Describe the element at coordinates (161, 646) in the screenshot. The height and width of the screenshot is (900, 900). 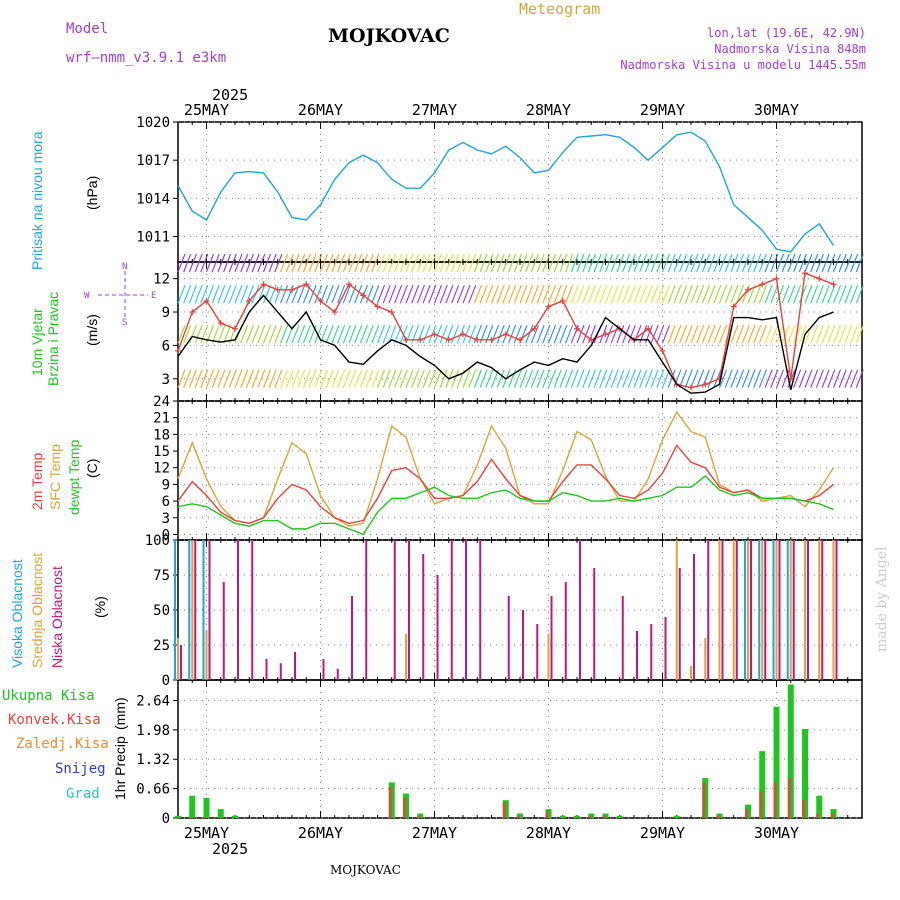
I see `y-tick-label: 25` at that location.